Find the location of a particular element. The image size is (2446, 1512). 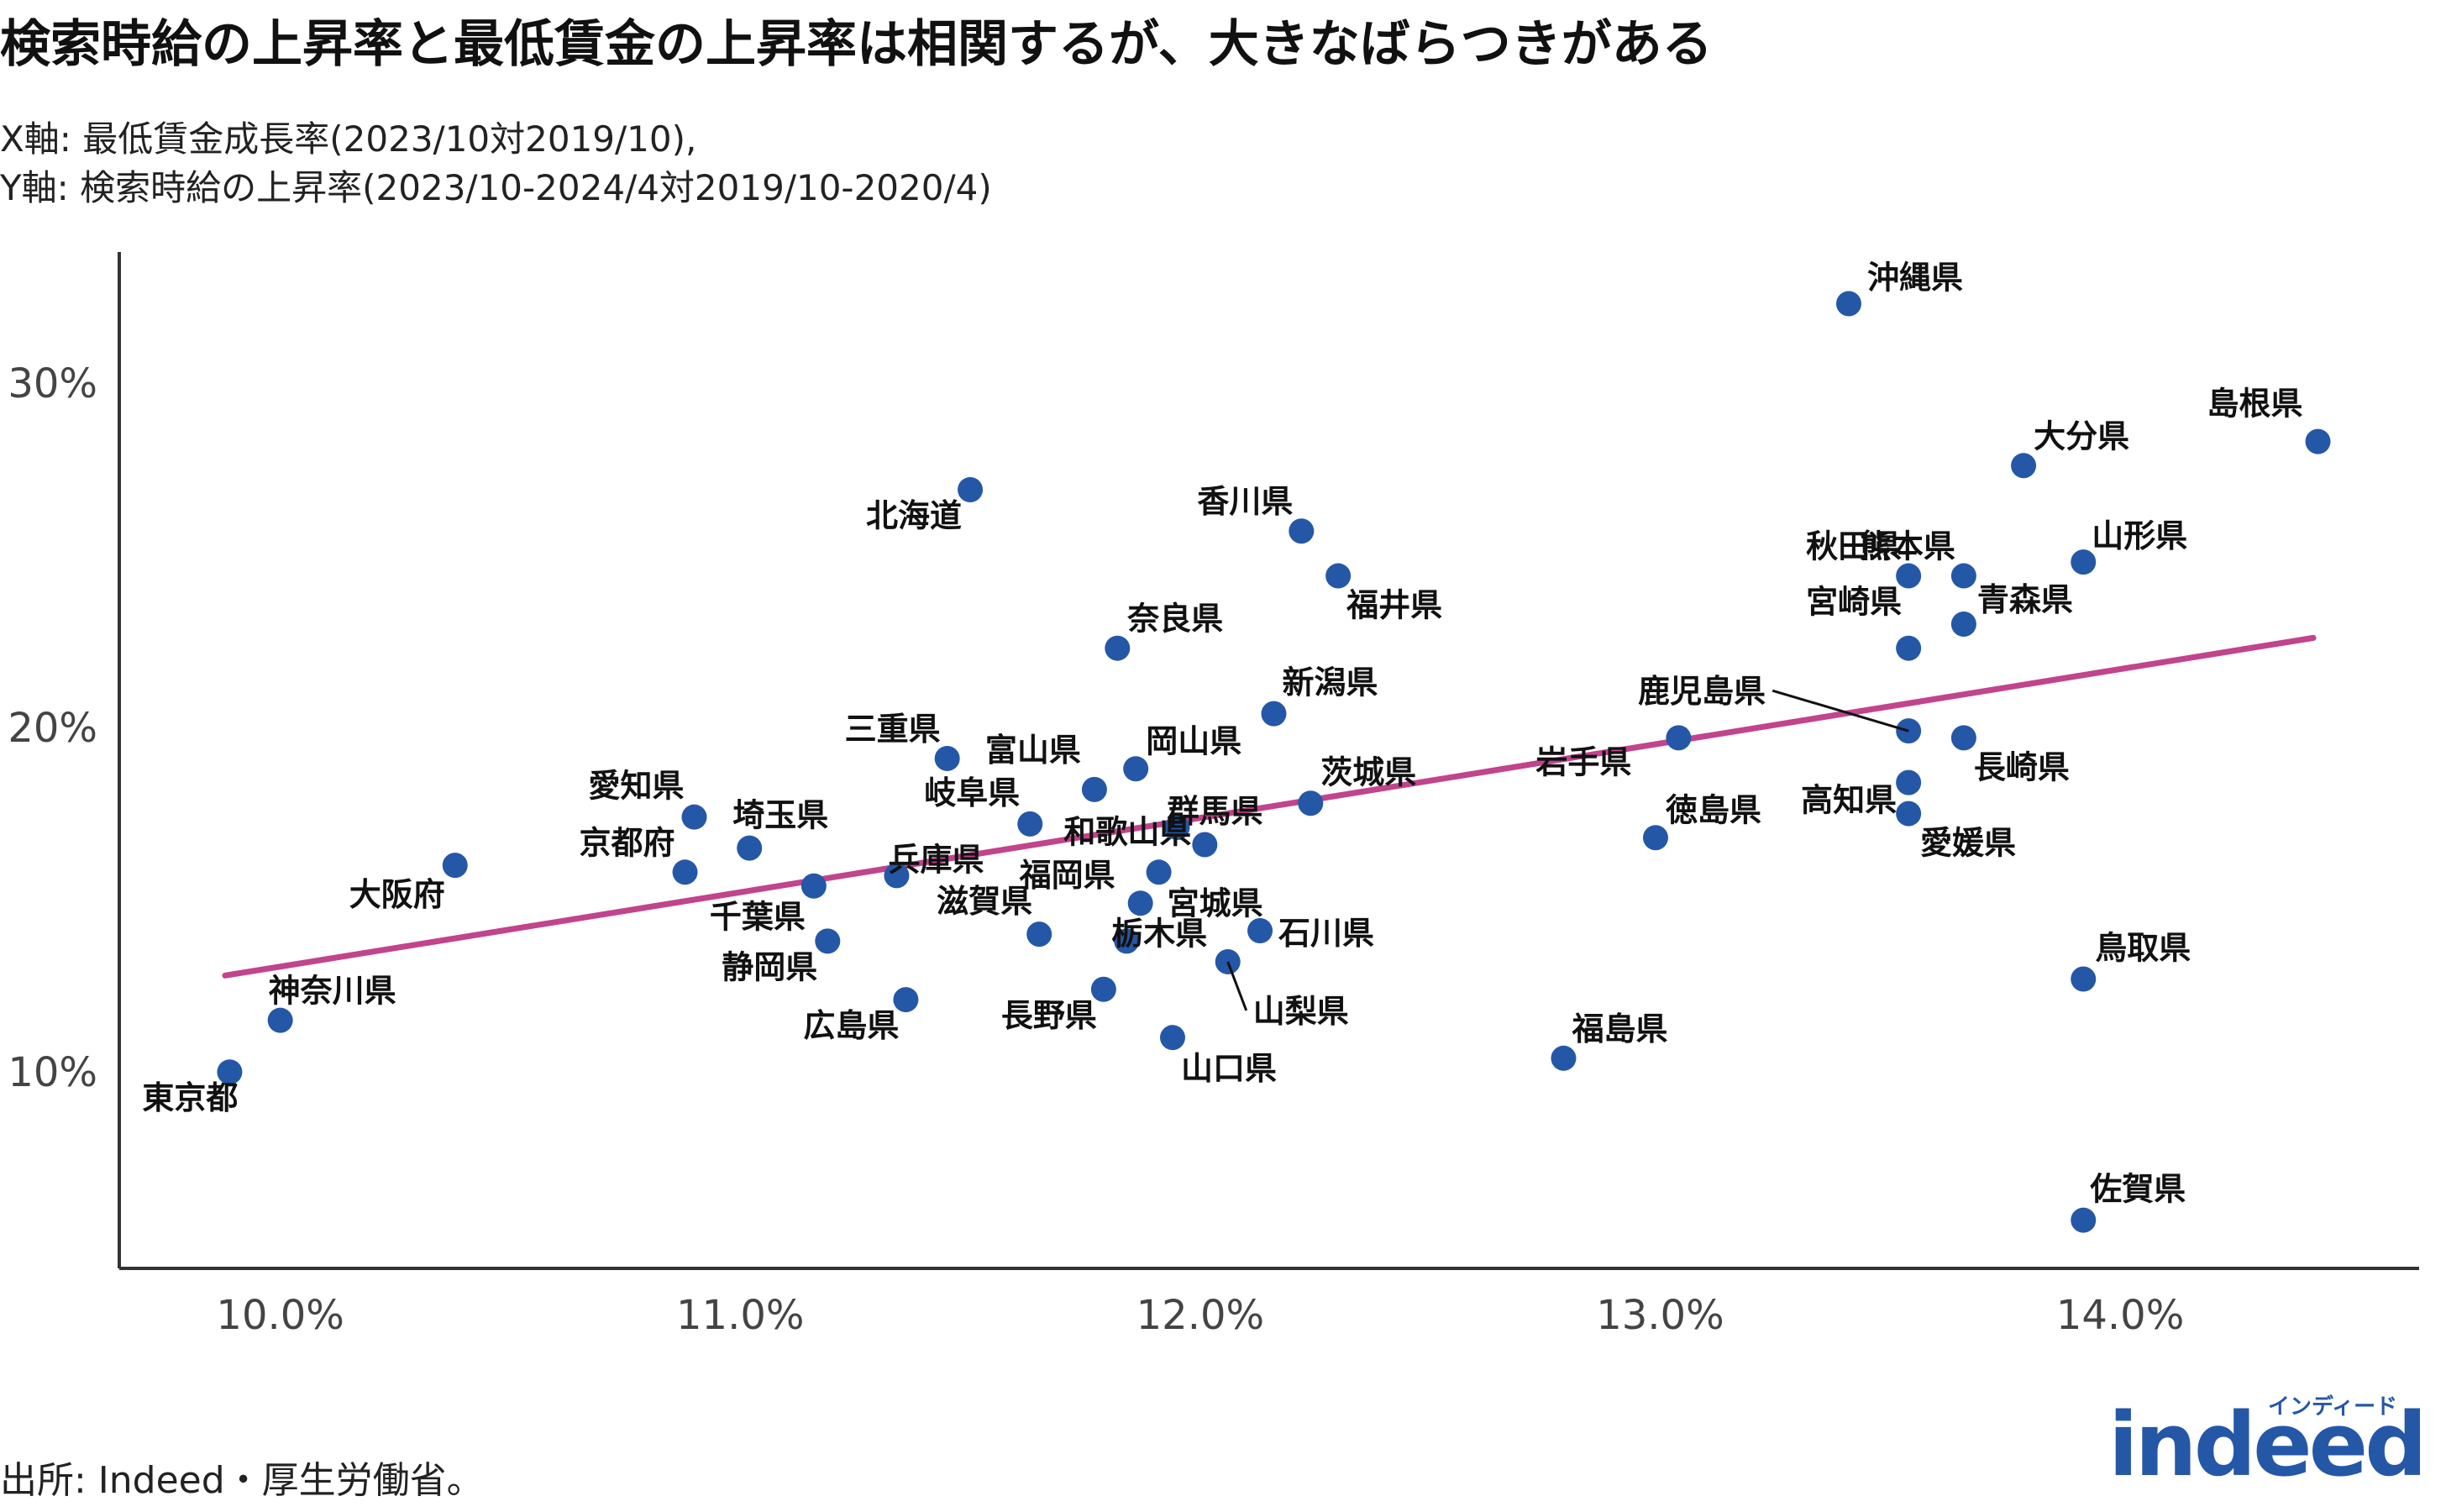

point-label: 長野県 is located at coordinates (1049, 1015).